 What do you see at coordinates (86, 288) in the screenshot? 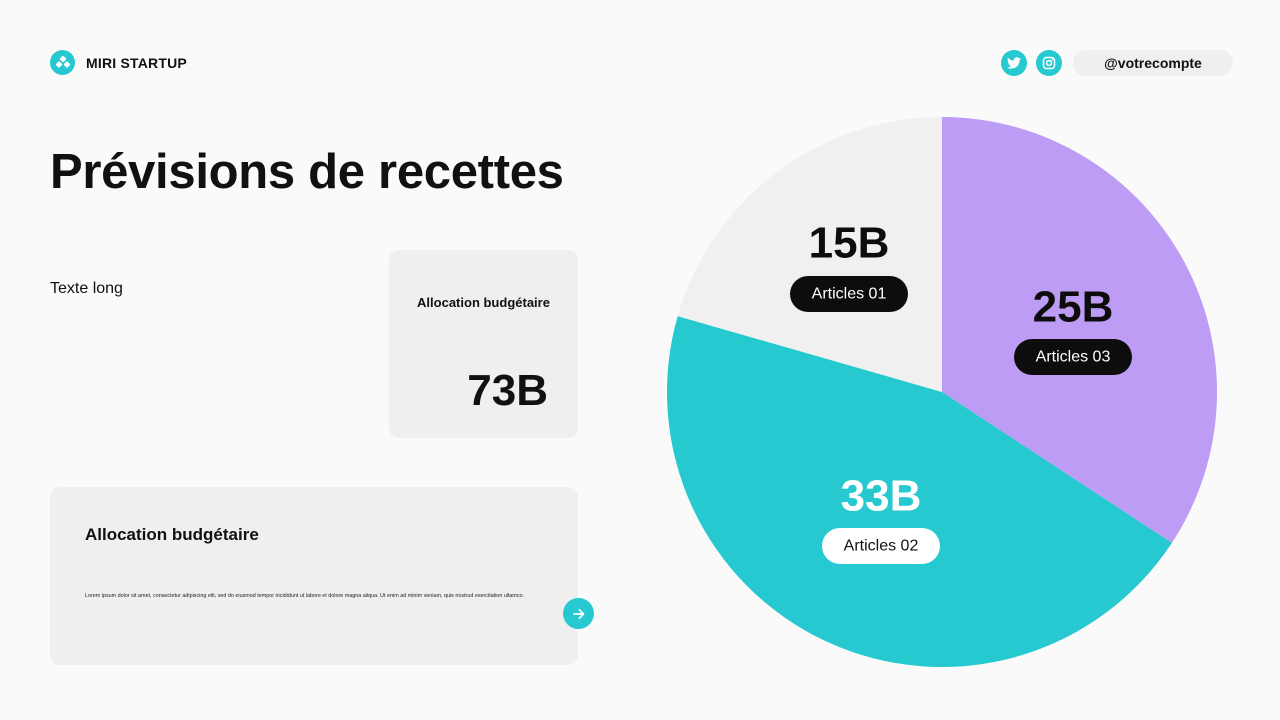
I see `long-text: Texte long` at bounding box center [86, 288].